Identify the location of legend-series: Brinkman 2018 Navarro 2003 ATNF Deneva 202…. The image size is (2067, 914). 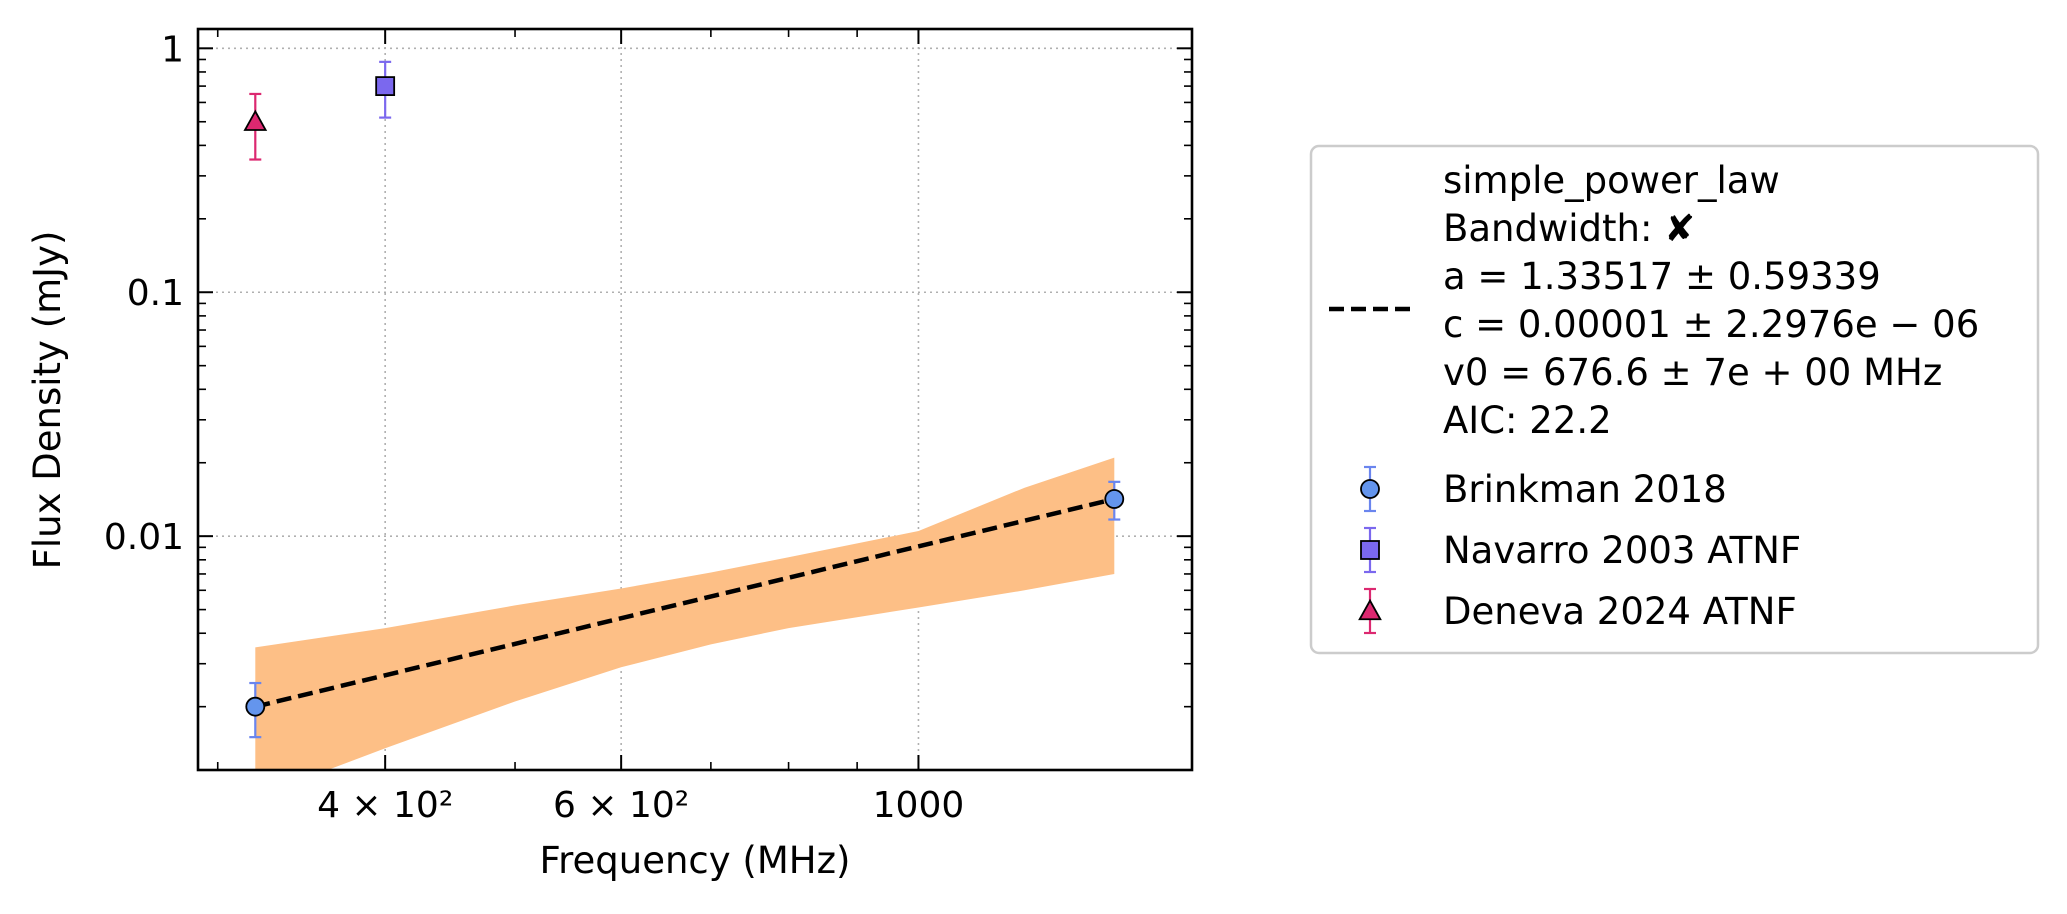
(1579, 550).